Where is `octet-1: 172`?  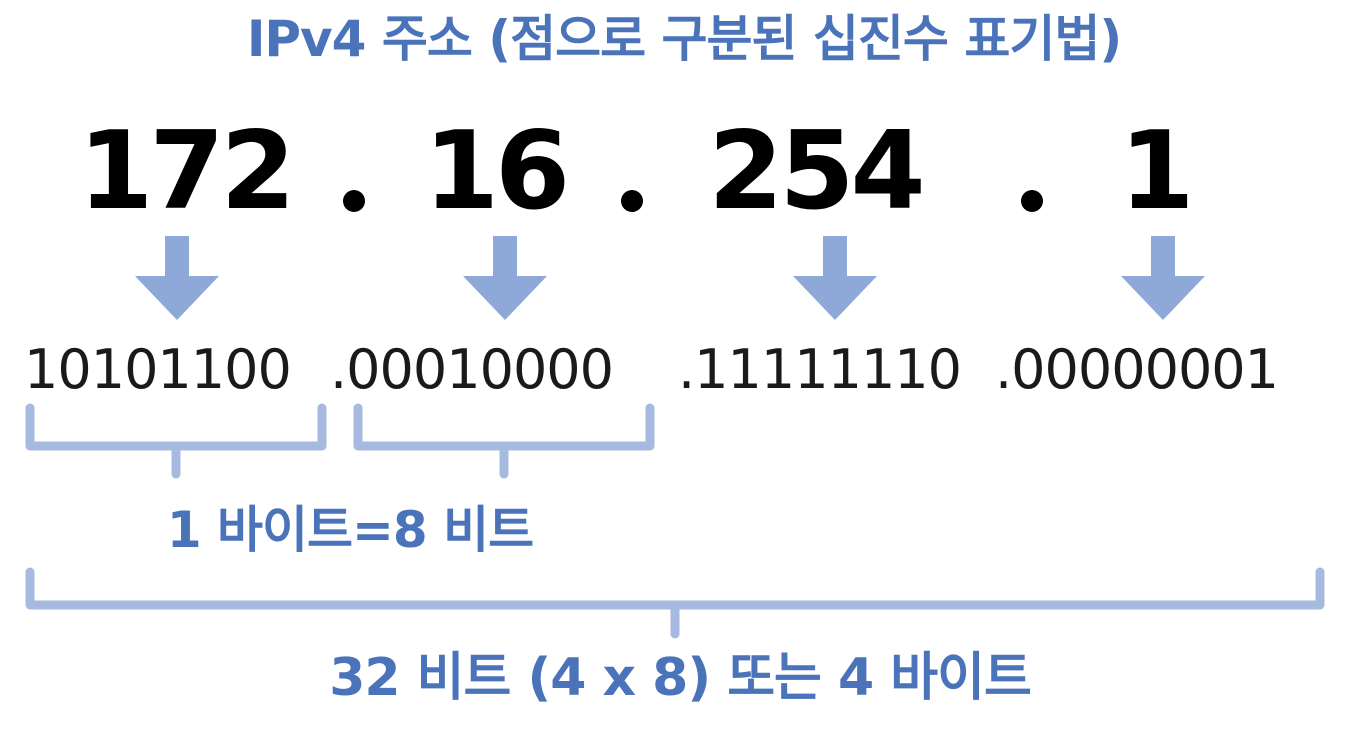 octet-1: 172 is located at coordinates (186, 171).